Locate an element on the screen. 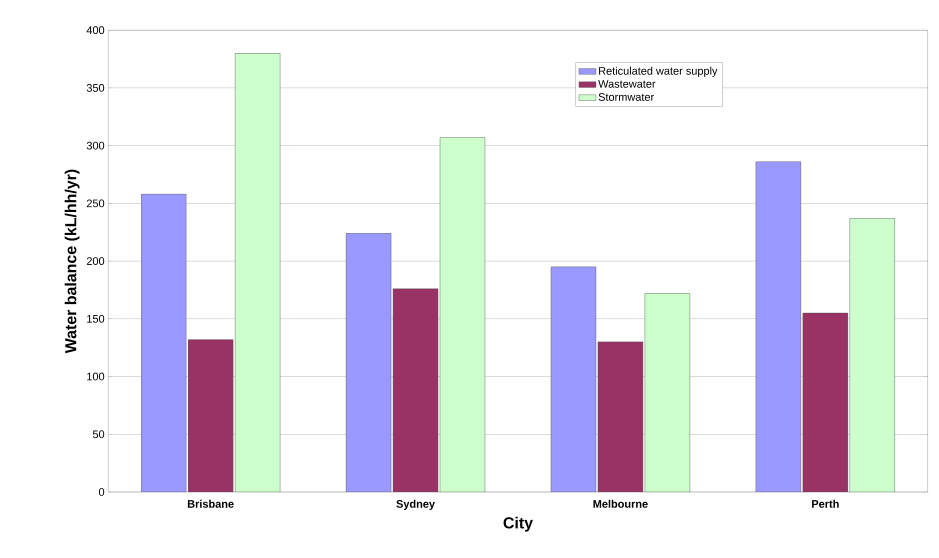 The width and height of the screenshot is (939, 558). legend-label: Stormwater is located at coordinates (626, 97).